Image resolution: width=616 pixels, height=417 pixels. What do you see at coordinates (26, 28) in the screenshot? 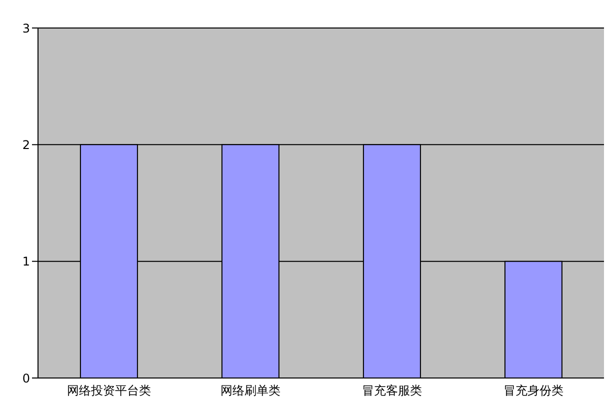
I see `y-tick-label: 3` at bounding box center [26, 28].